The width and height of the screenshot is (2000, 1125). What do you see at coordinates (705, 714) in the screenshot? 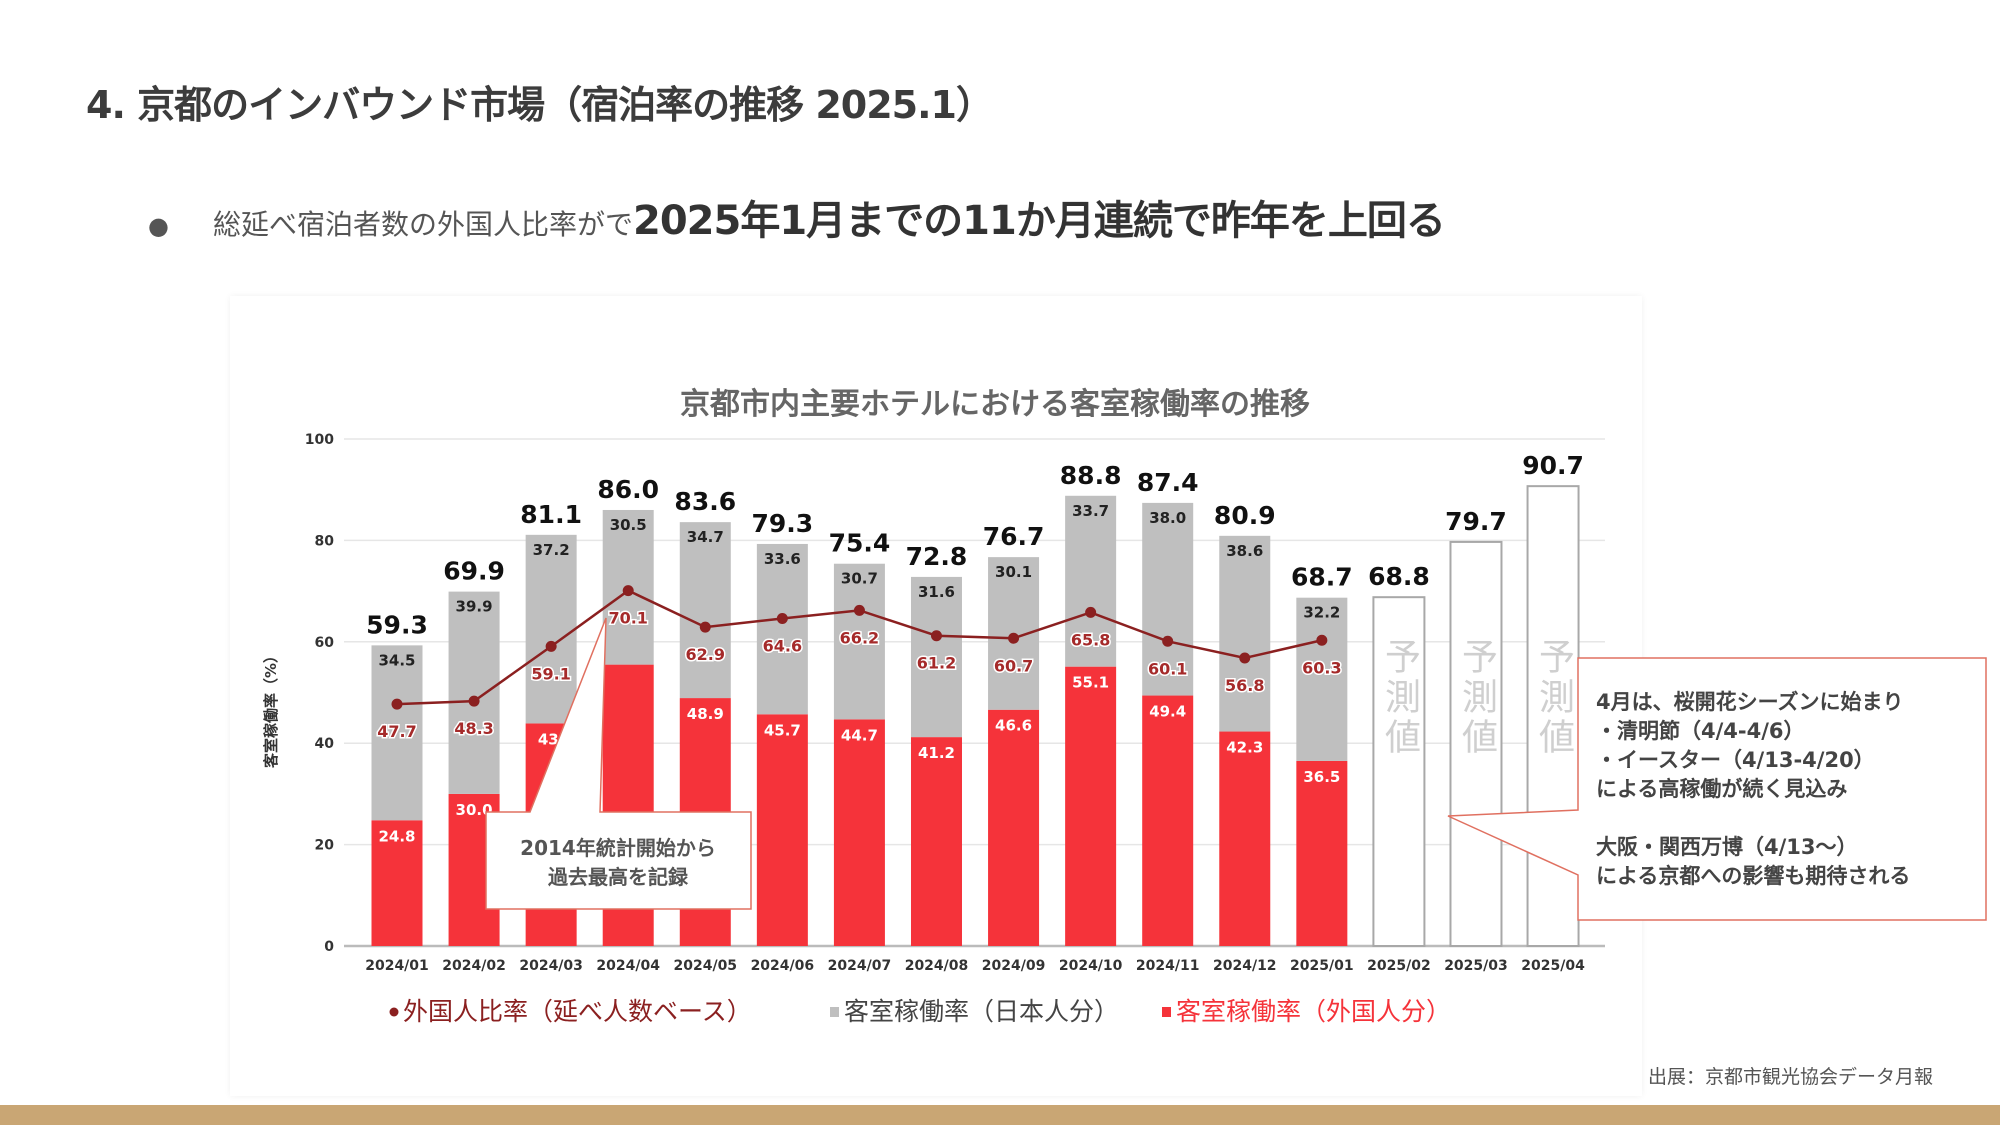
I see `foreign-value-label: 48.9` at bounding box center [705, 714].